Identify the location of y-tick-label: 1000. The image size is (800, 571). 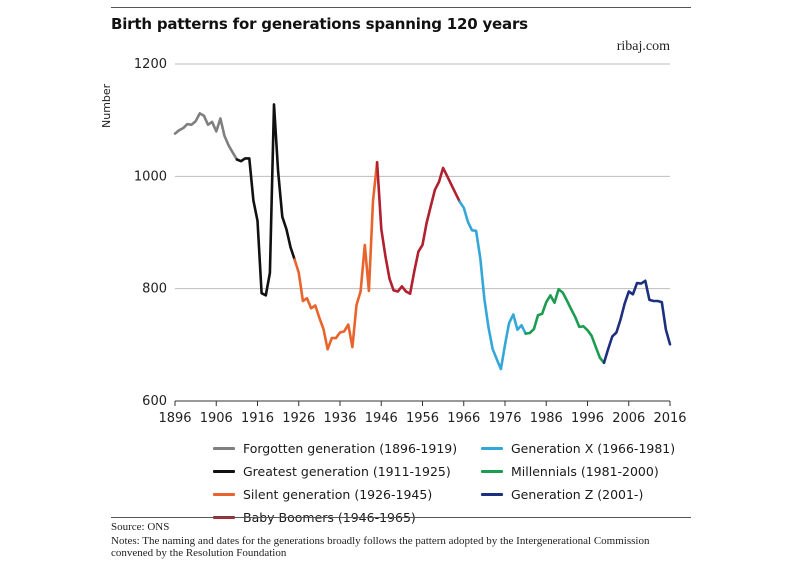
(150, 176).